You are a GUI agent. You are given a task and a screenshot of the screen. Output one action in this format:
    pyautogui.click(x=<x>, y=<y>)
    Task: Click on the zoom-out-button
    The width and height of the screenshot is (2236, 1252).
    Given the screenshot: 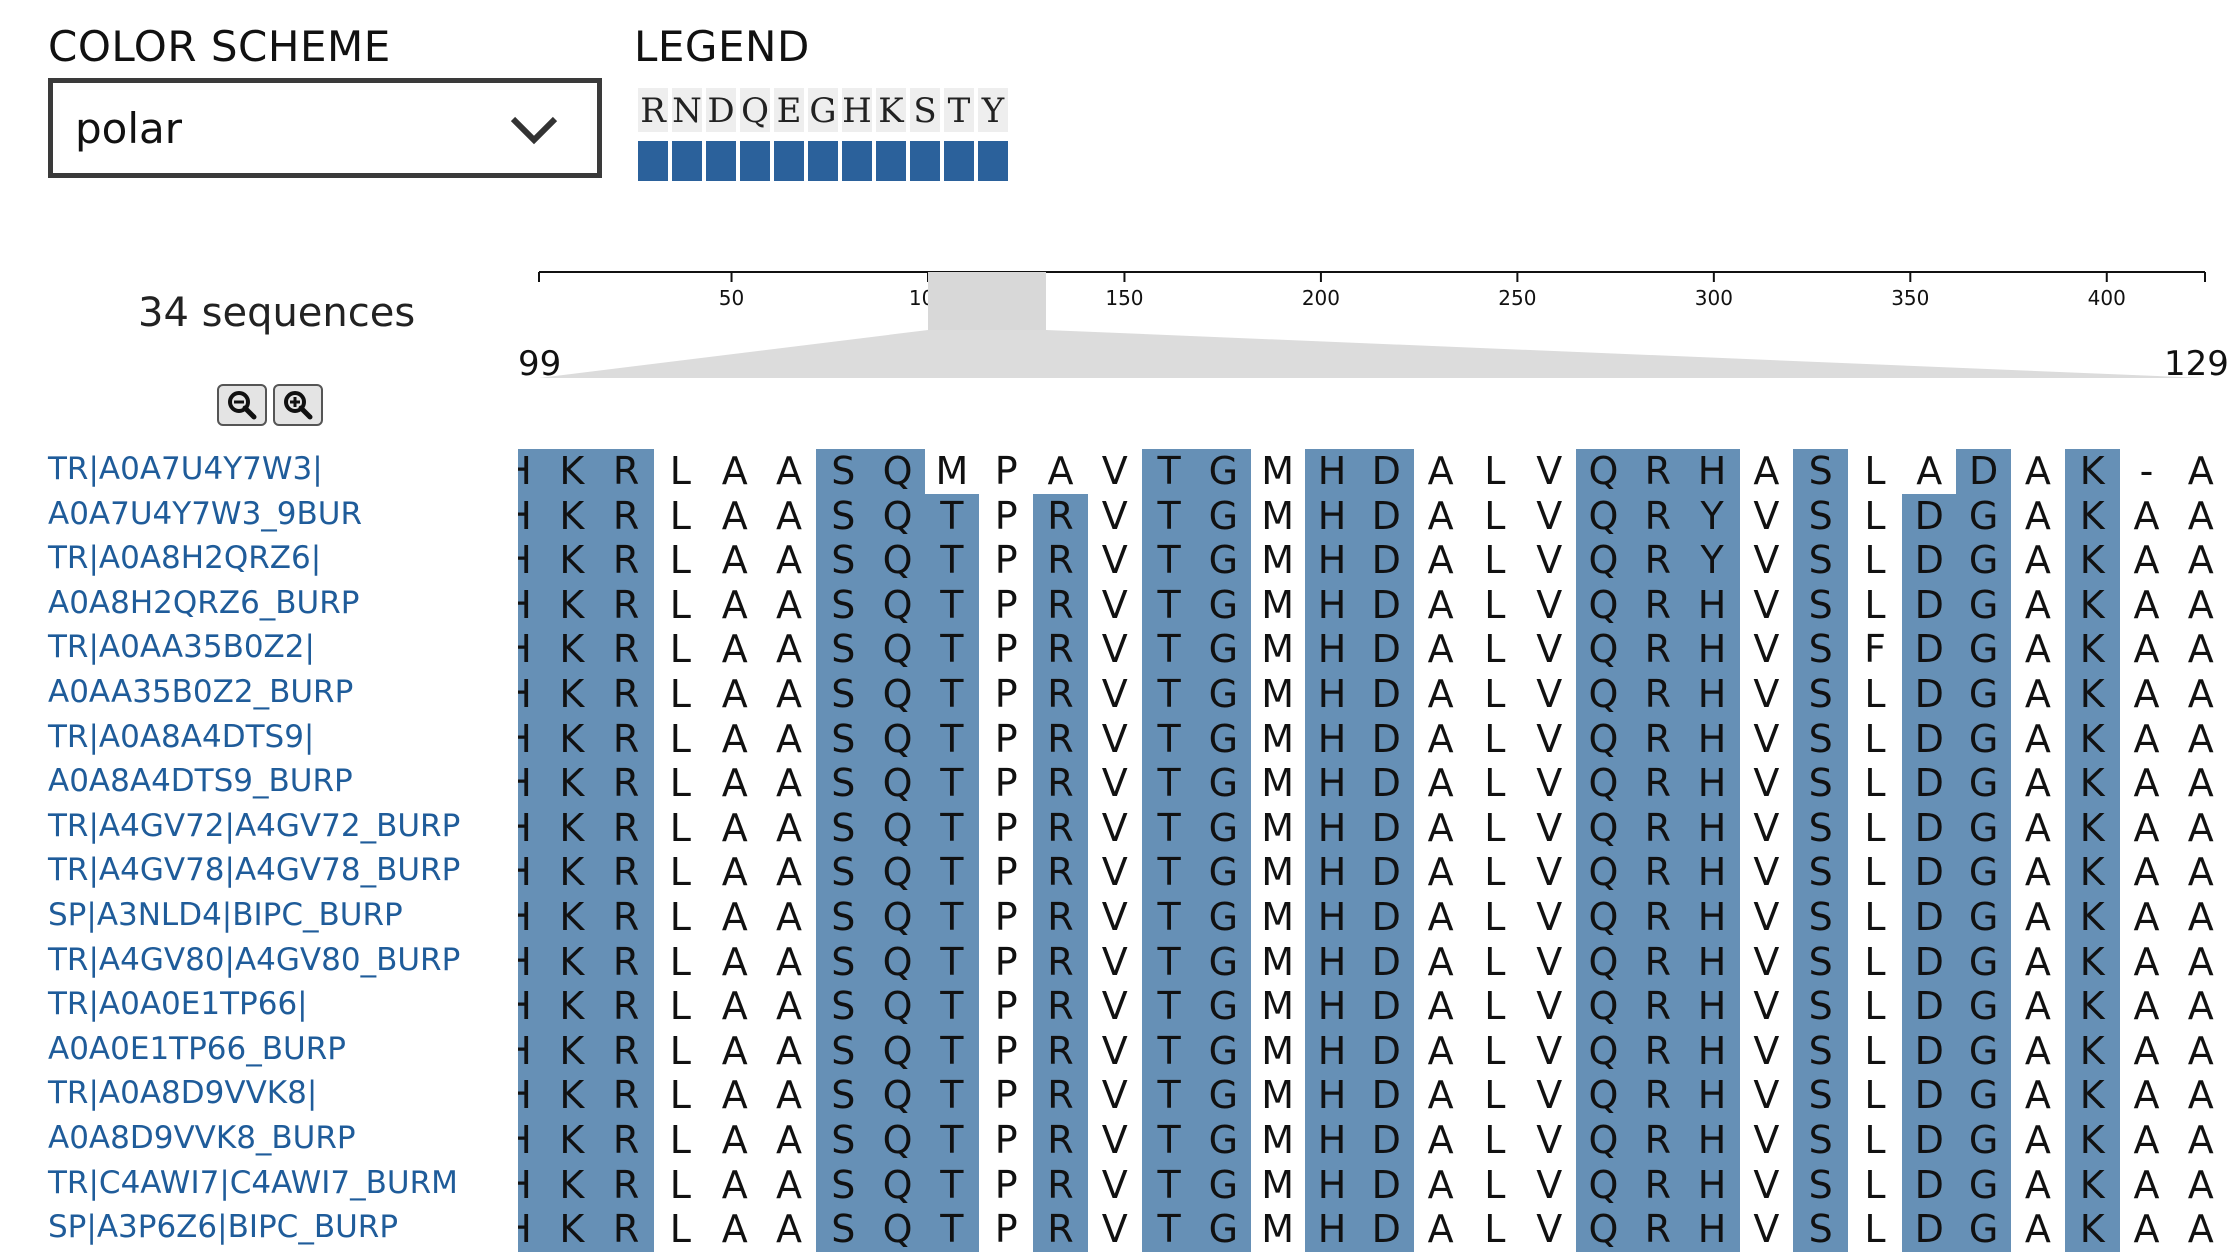 What is the action you would take?
    pyautogui.click(x=242, y=405)
    